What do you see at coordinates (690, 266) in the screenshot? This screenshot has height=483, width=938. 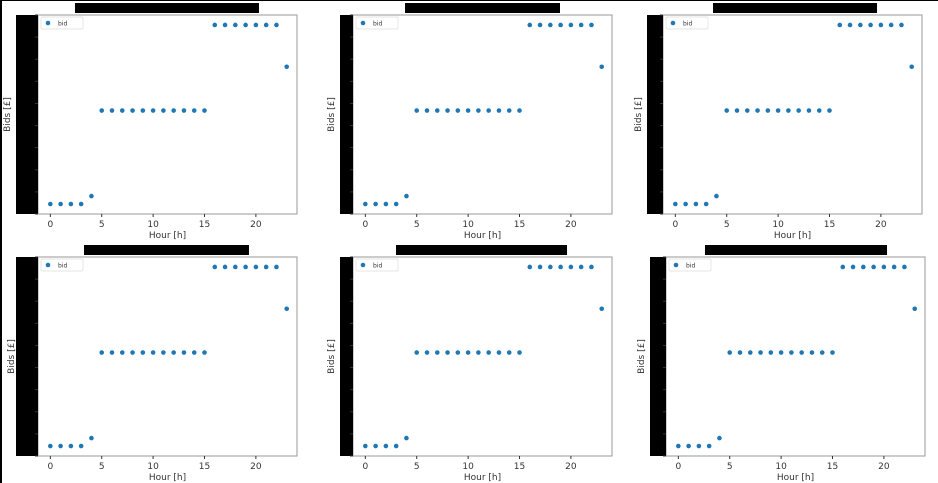 I see `legend-label: bid` at bounding box center [690, 266].